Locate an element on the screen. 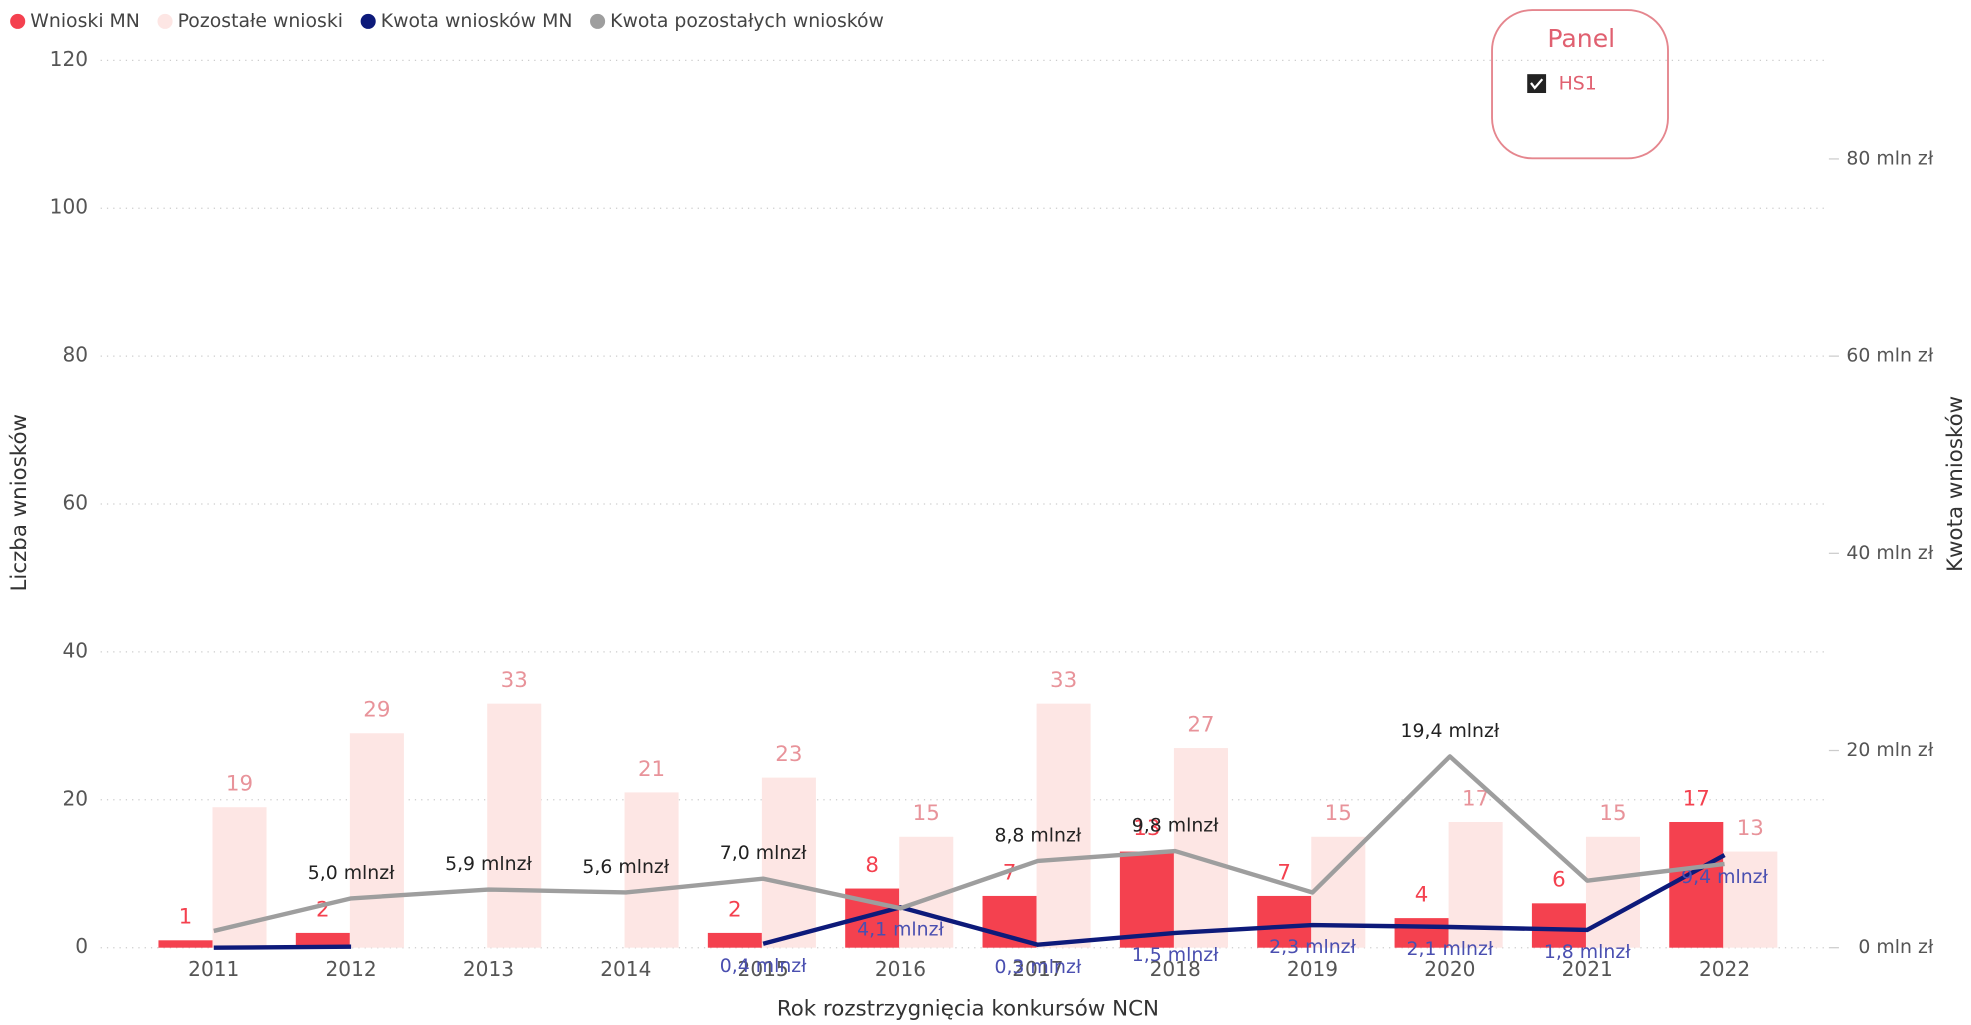  y2-tick-label: 80 mln zł is located at coordinates (1889, 158).